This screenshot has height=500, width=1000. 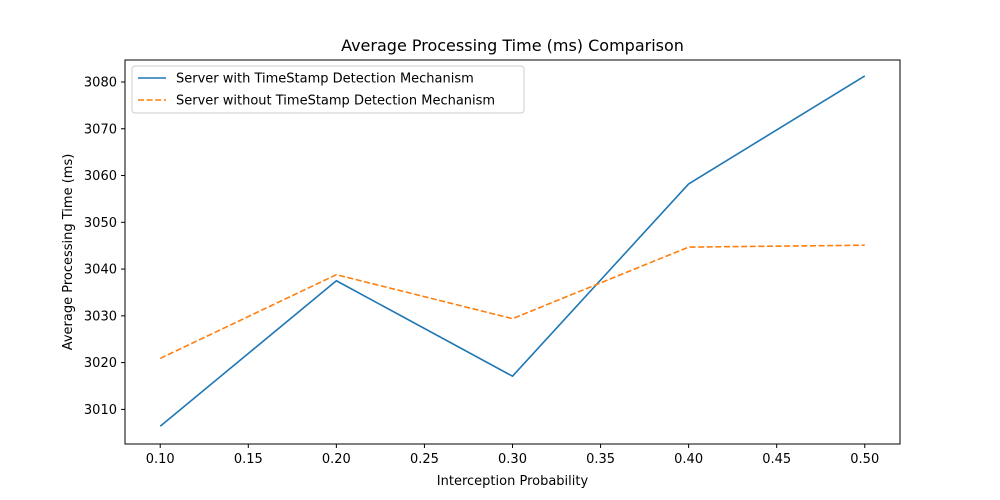 I want to click on x-tick-label: 0.15, so click(x=248, y=459).